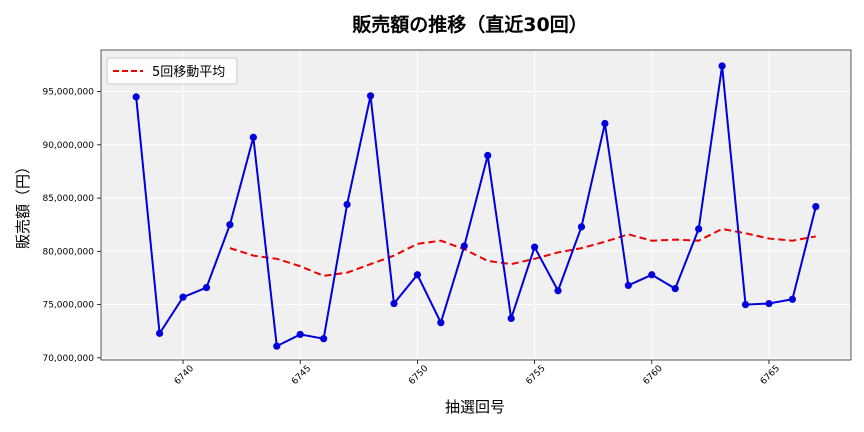 This screenshot has height=432, width=864. What do you see at coordinates (535, 375) in the screenshot?
I see `x-tick-label: 6755` at bounding box center [535, 375].